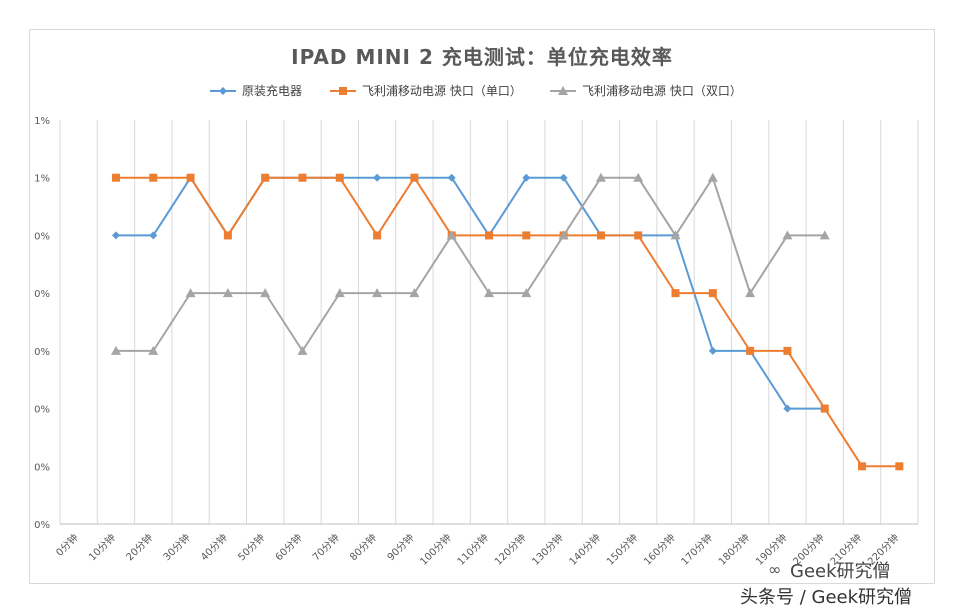 The width and height of the screenshot is (965, 612). What do you see at coordinates (850, 584) in the screenshot?
I see `watermark: ∞ Geek研究僧 头条号 / Geek研究僧` at bounding box center [850, 584].